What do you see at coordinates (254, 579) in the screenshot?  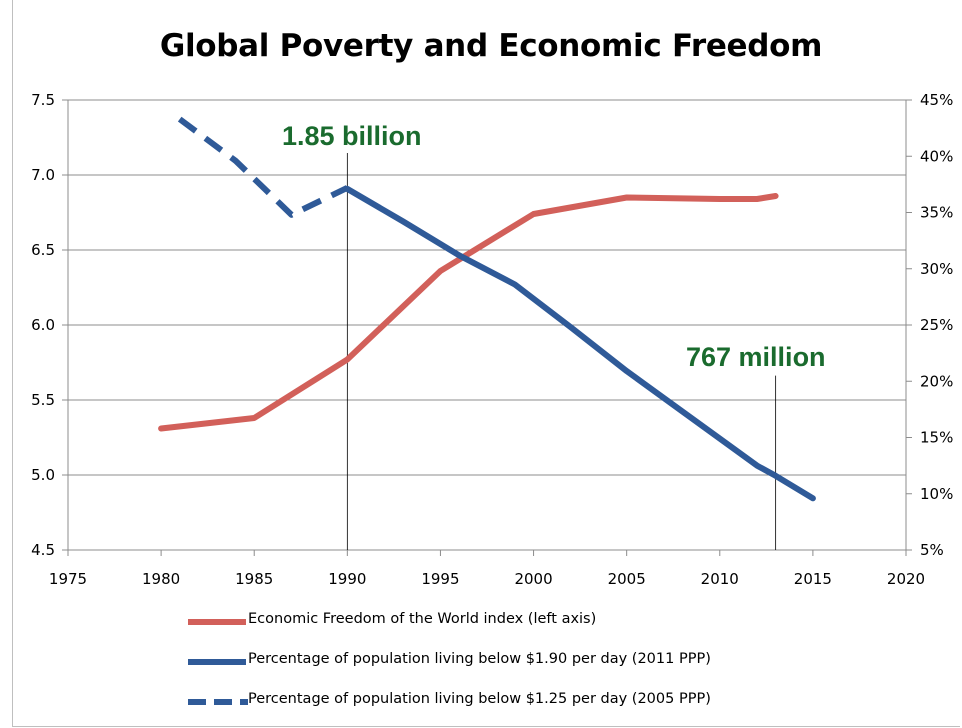 I see `x-tick-label: 1985` at bounding box center [254, 579].